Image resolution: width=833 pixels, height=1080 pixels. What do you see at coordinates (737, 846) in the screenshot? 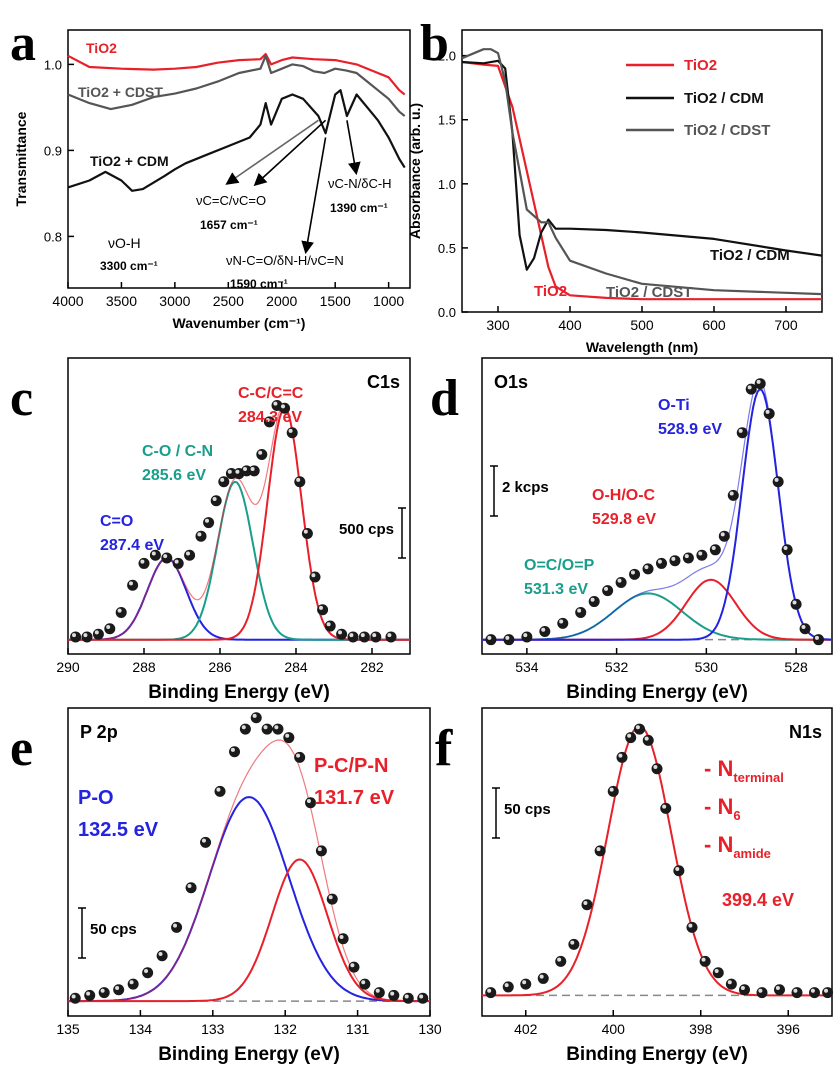
I see `n-species-label-2: - Namide` at bounding box center [737, 846].